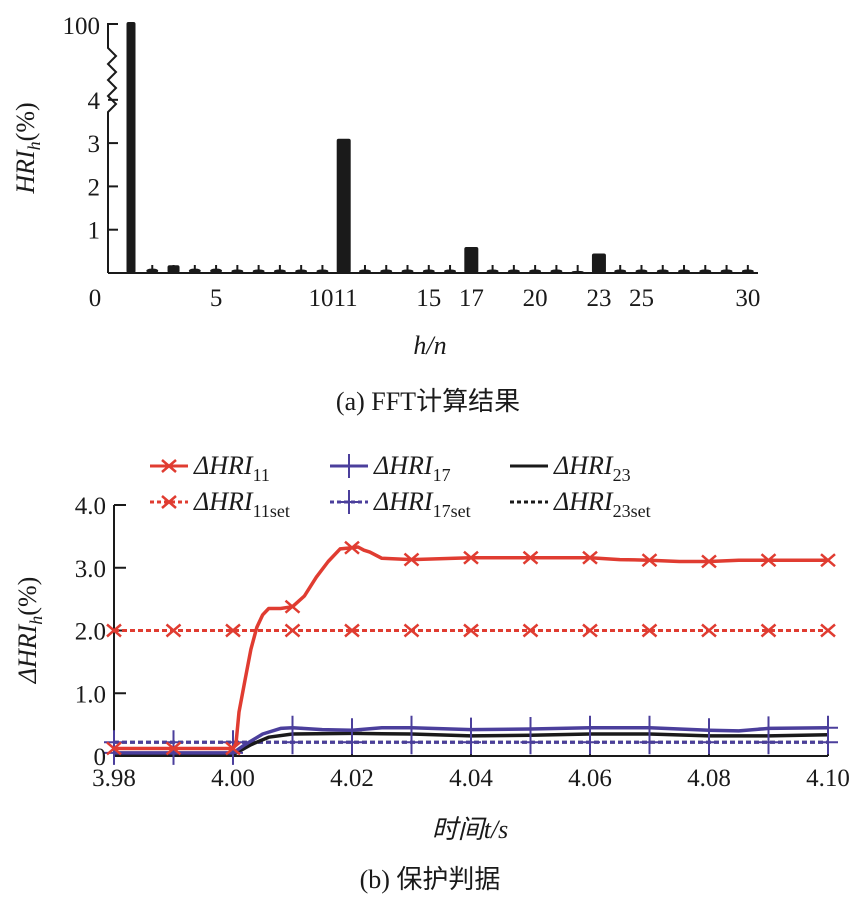 This screenshot has height=900, width=854. I want to click on y-tick-label: 1.0, so click(90, 694).